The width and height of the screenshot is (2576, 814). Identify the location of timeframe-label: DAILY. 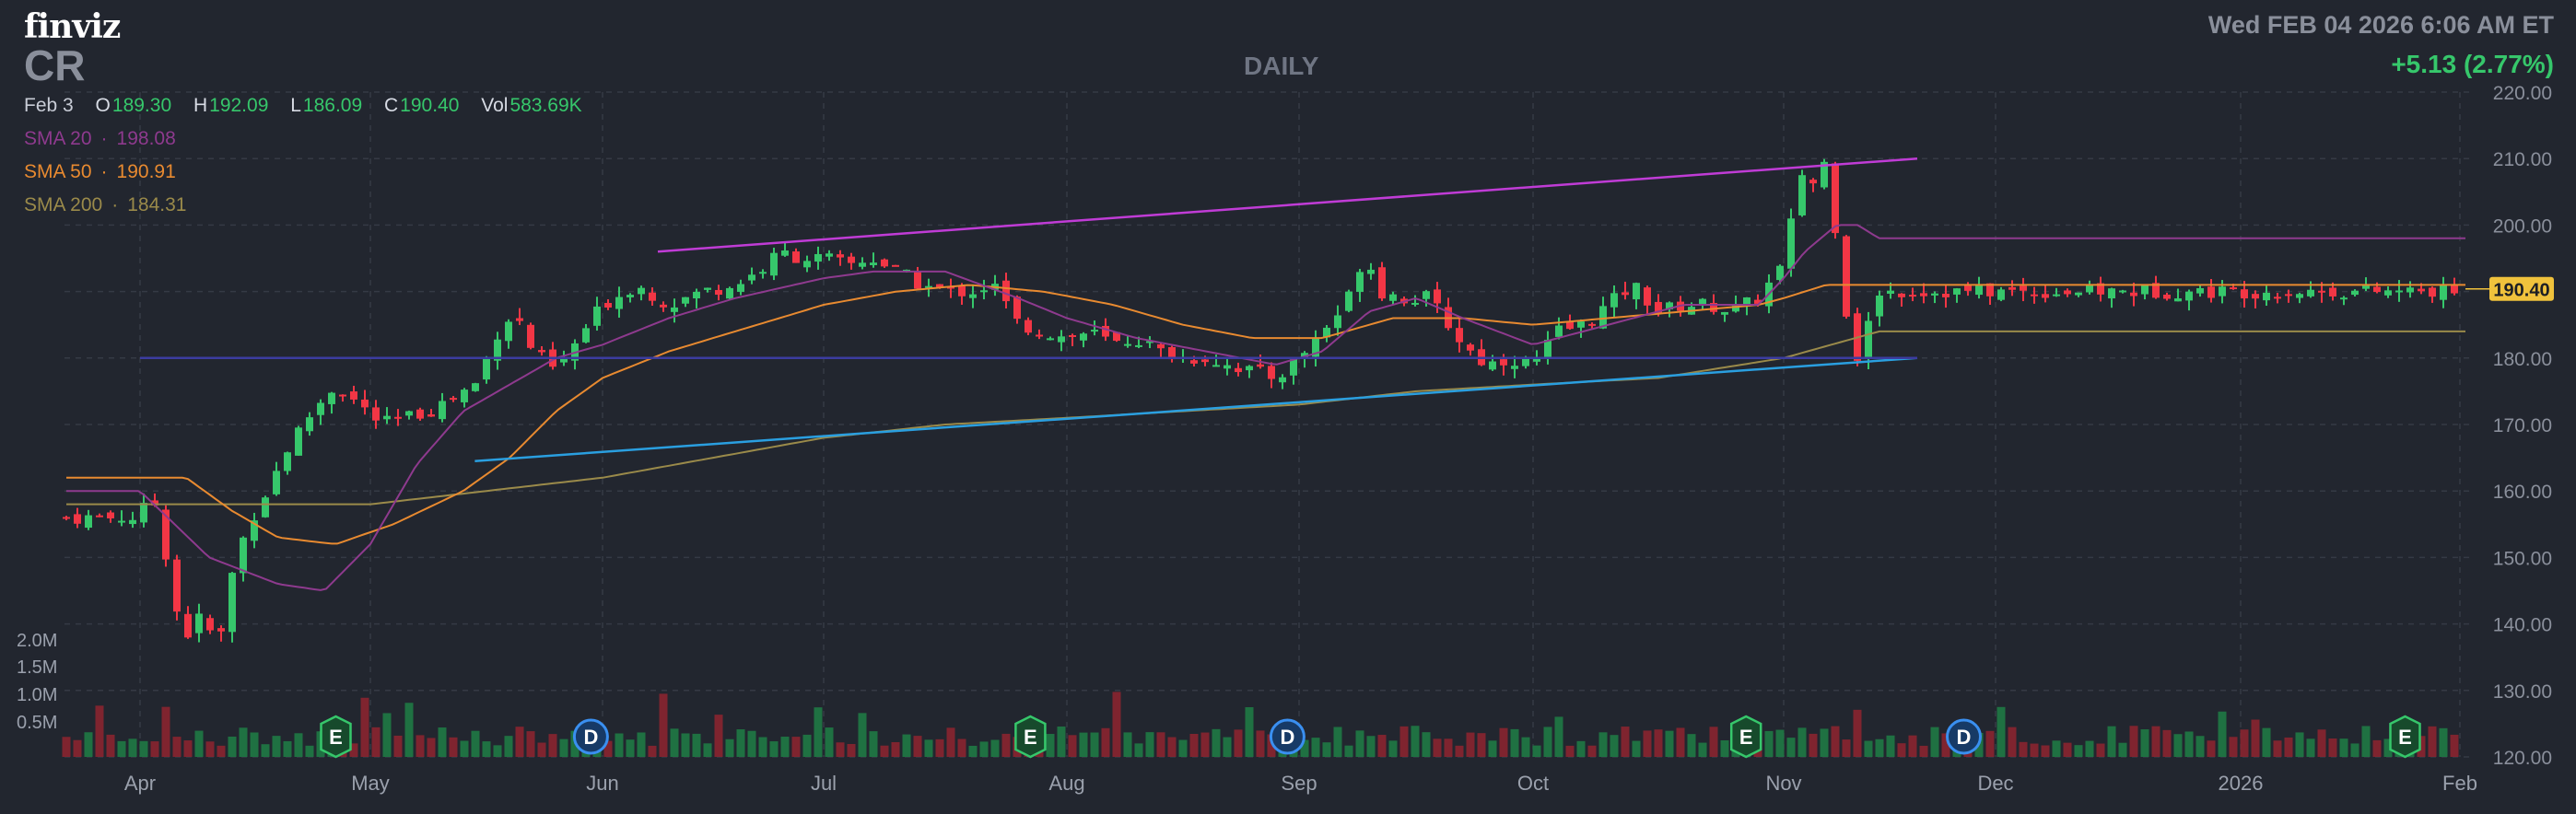
(1281, 66).